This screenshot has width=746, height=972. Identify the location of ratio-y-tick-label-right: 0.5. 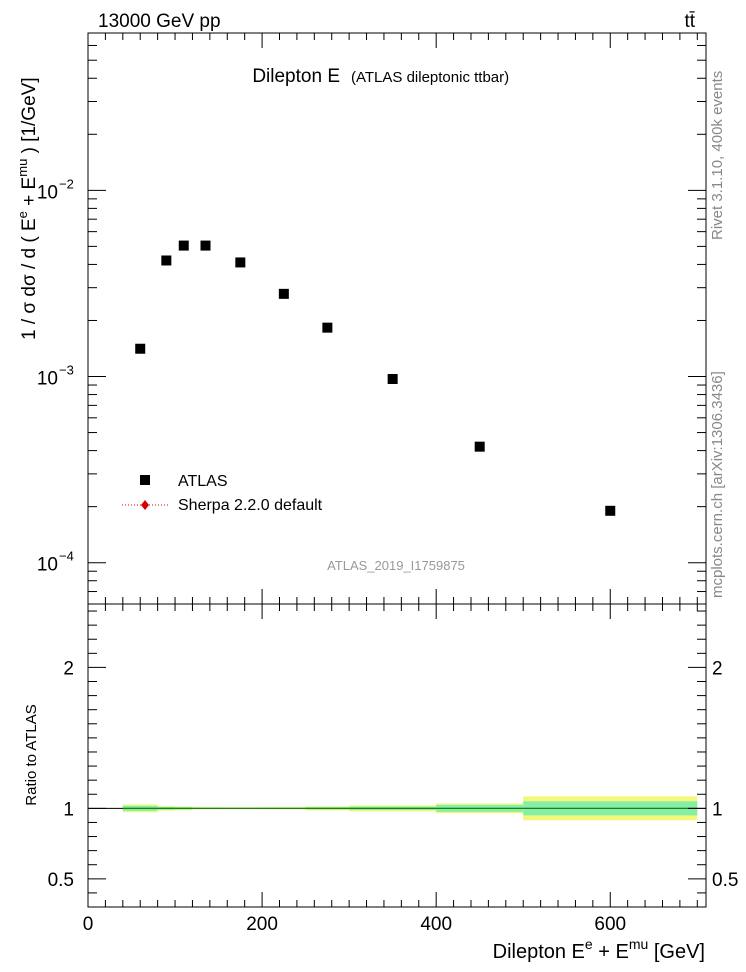
(725, 880).